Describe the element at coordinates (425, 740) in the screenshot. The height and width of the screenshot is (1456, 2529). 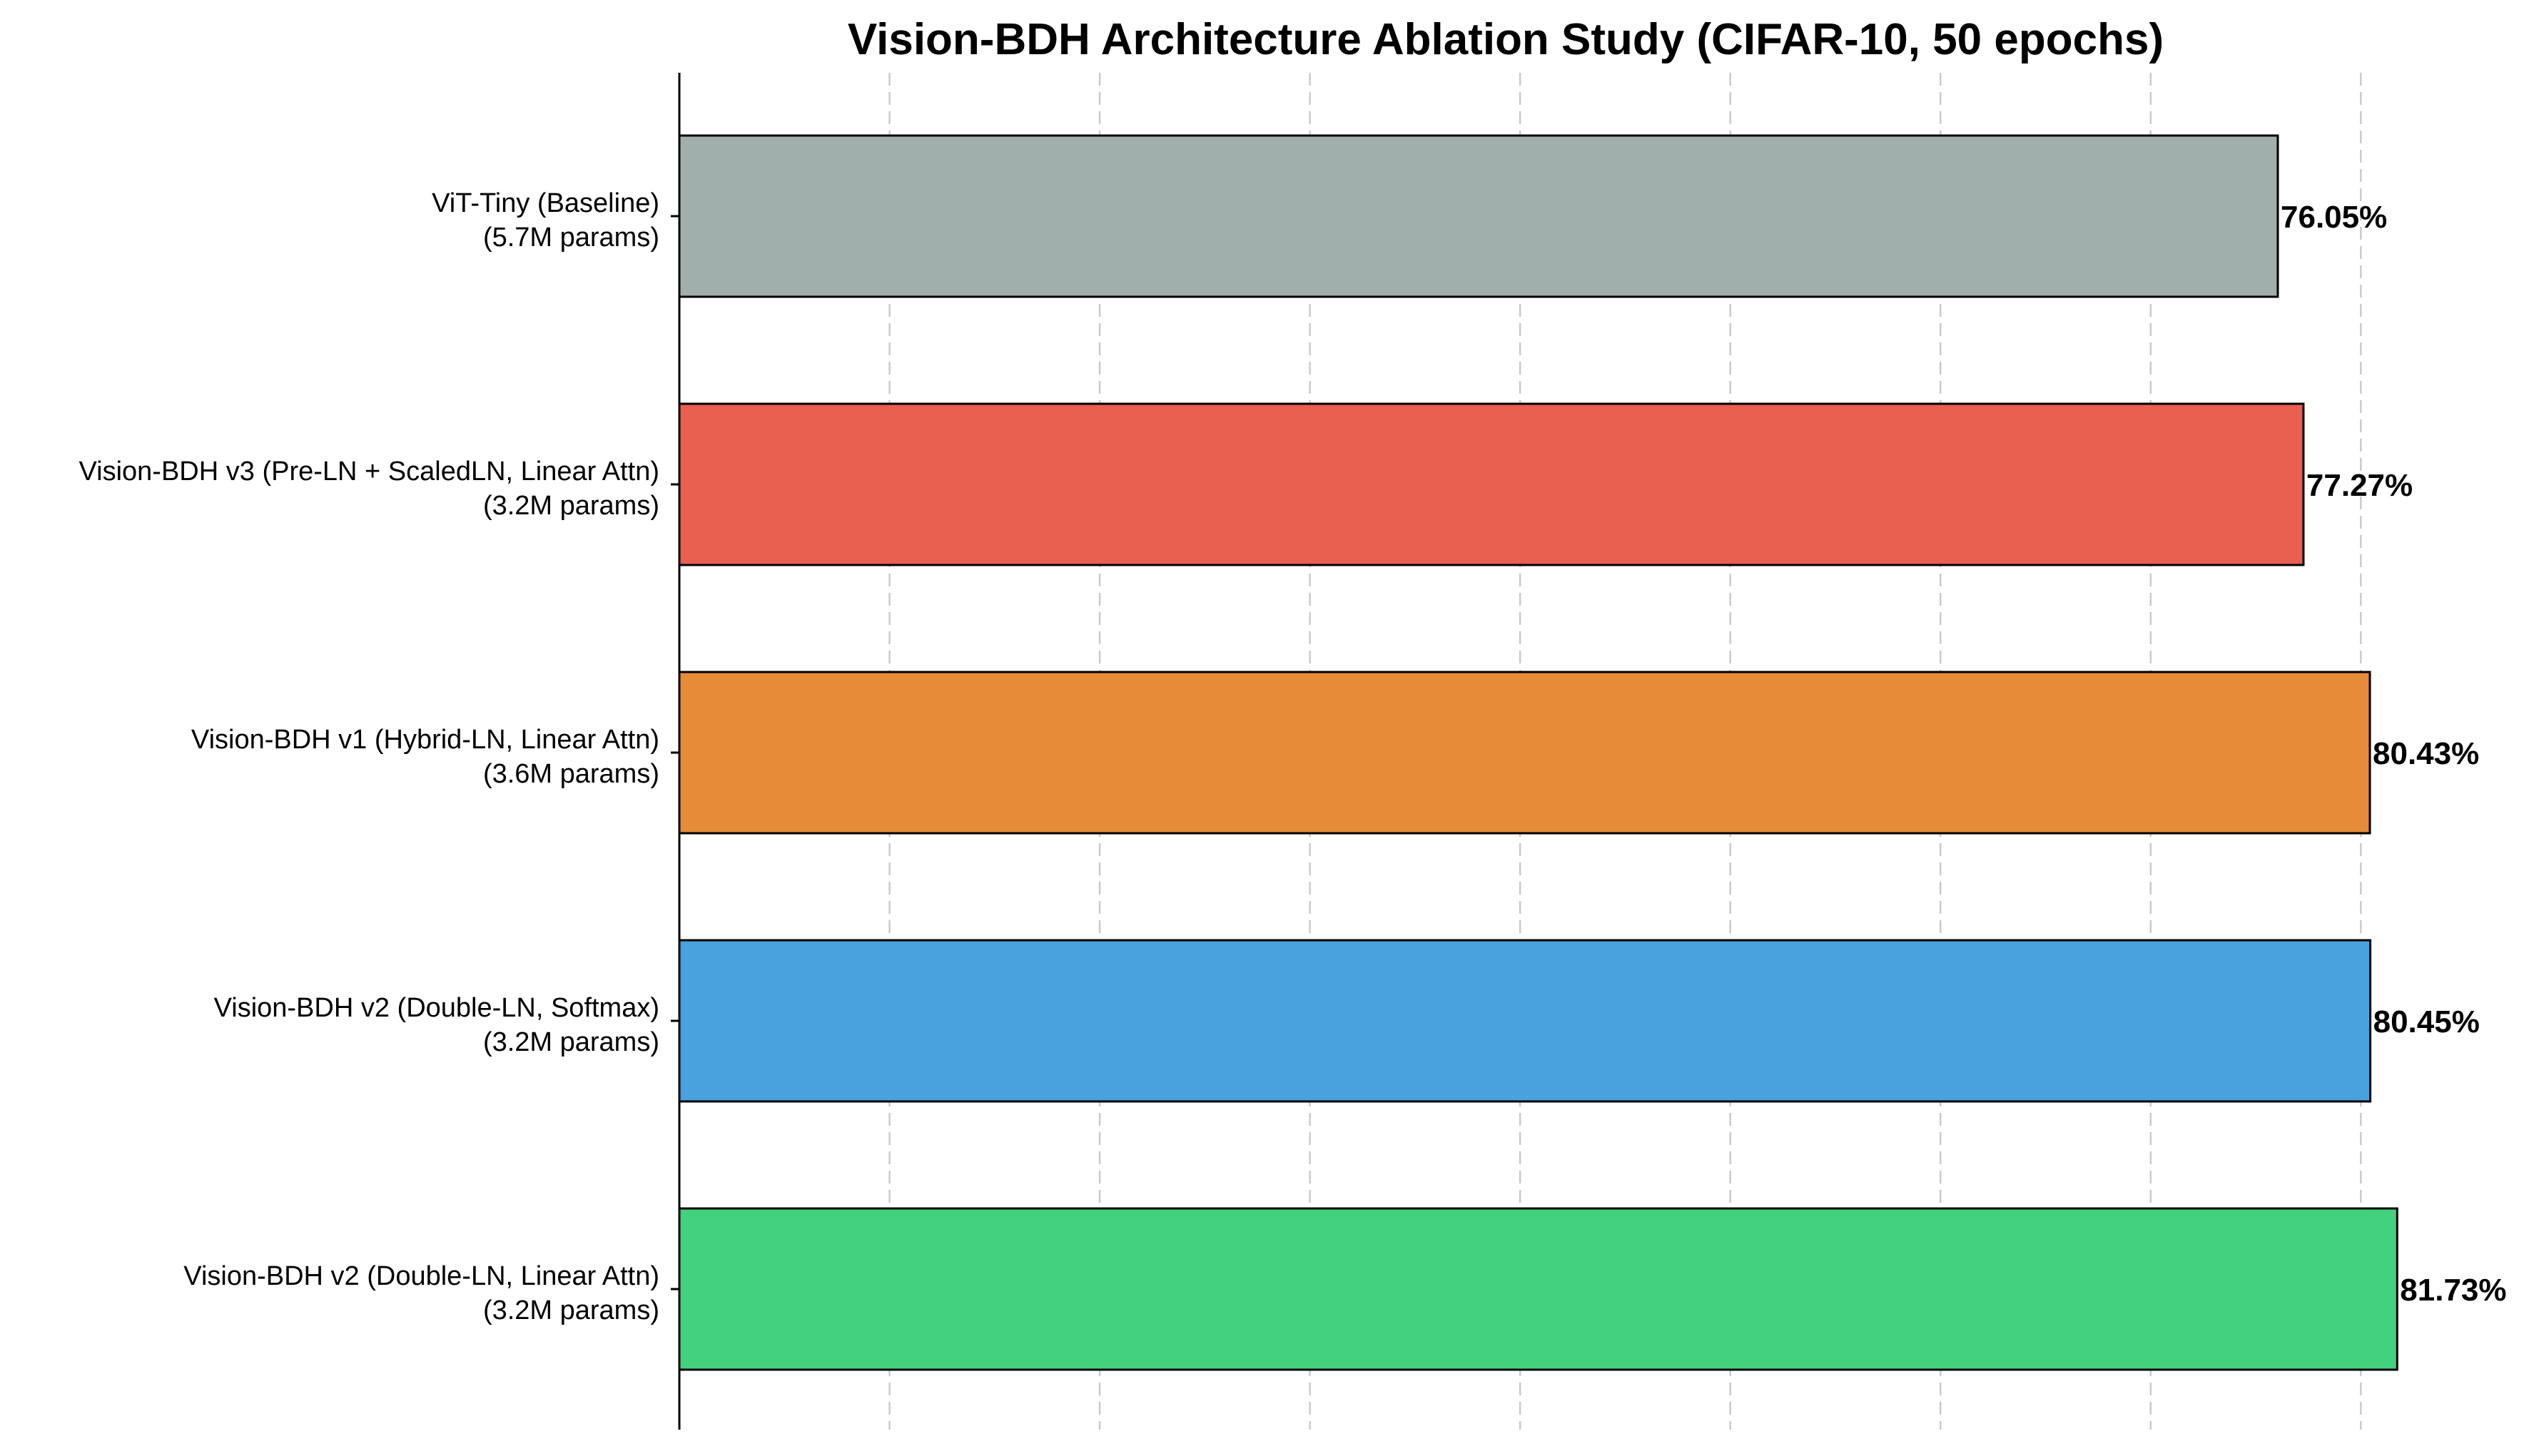
I see `category-label-3-line1: Vision-BDH v1 (Hybrid-LN, Linear Attn)` at that location.